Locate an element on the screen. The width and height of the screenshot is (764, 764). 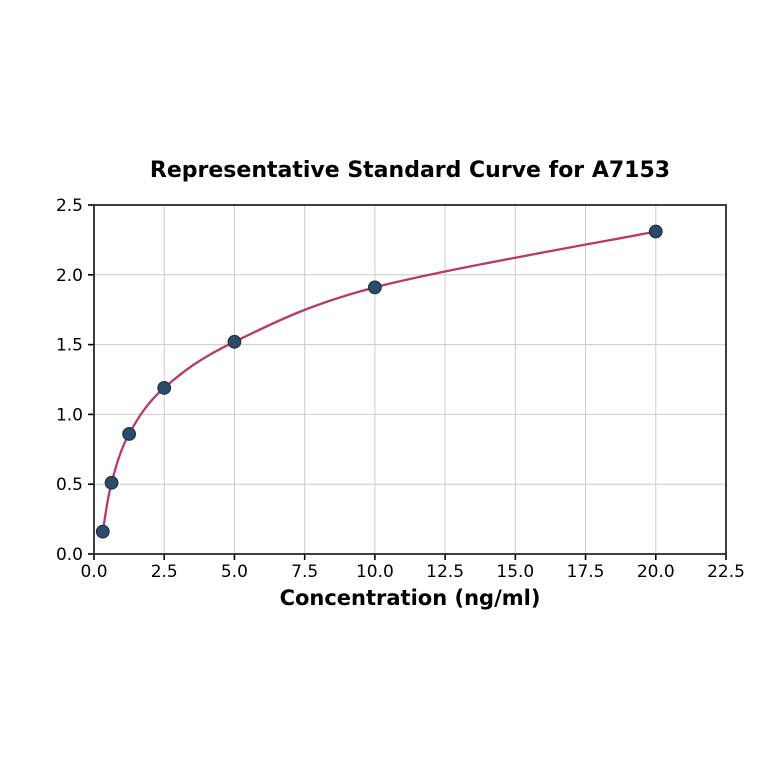
y-tick-label: 0.5 is located at coordinates (69, 485).